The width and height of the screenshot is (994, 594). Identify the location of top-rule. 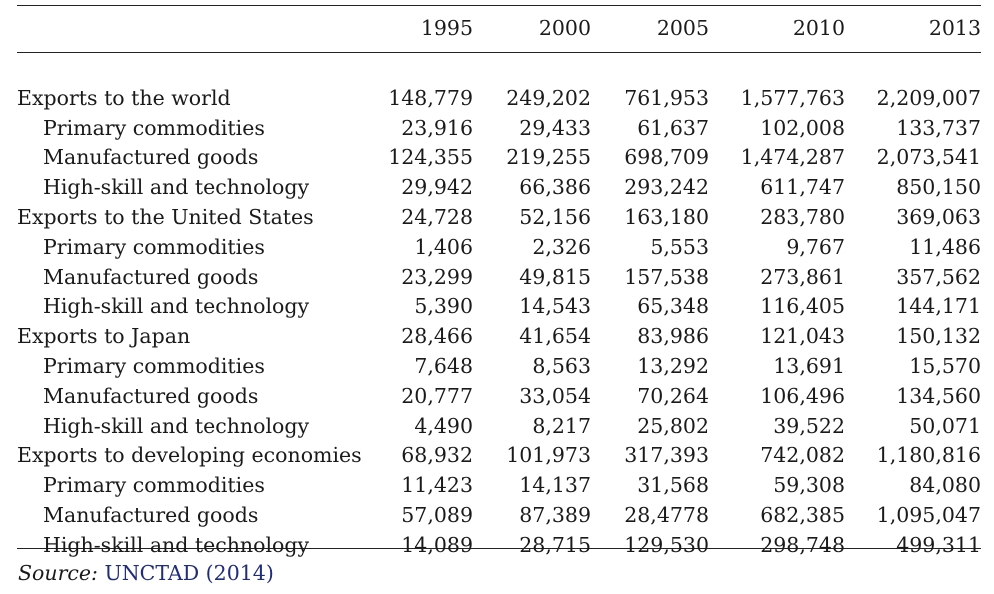
(499, 5).